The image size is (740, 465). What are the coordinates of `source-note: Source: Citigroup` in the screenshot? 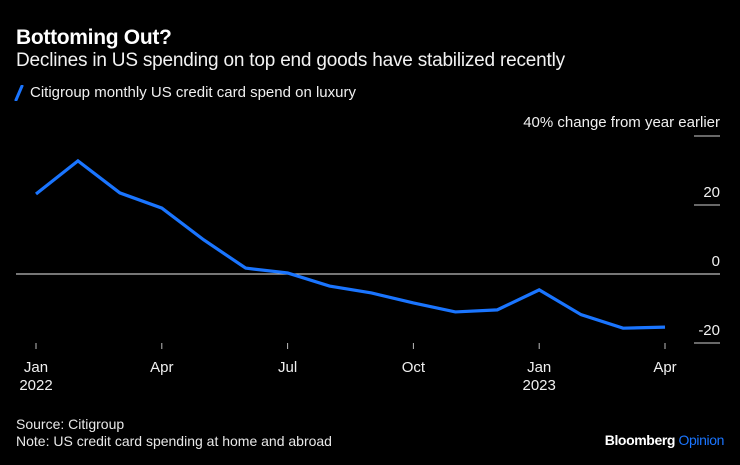 It's located at (70, 424).